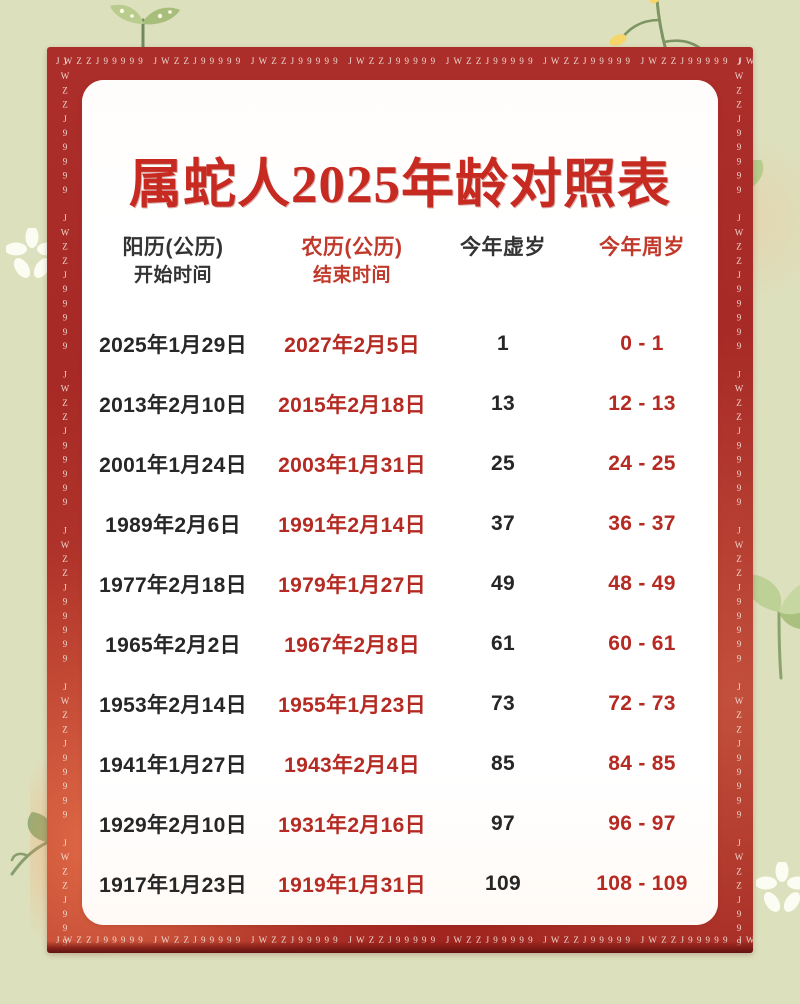 This screenshot has width=800, height=1004. Describe the element at coordinates (503, 344) in the screenshot. I see `cell-nominal-age: 1` at that location.